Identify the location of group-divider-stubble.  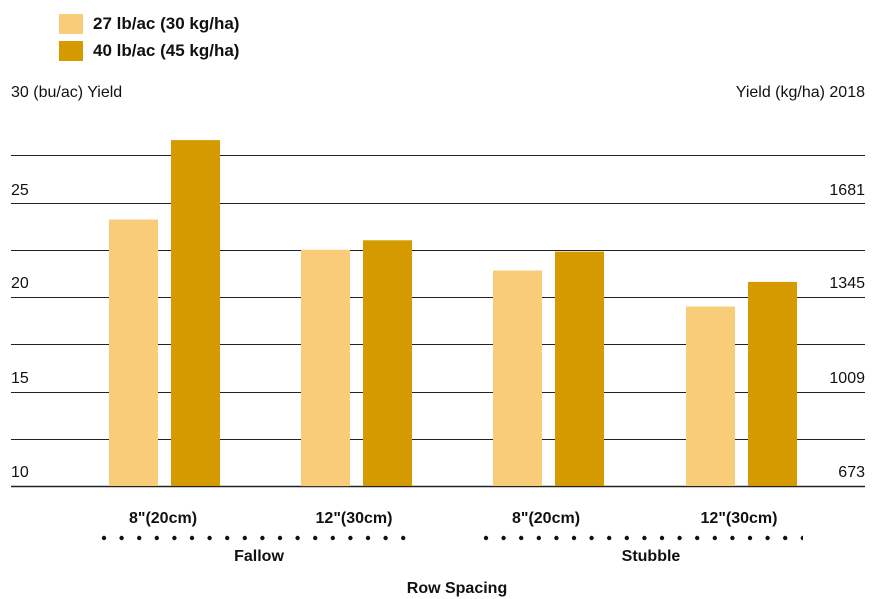
(643, 538).